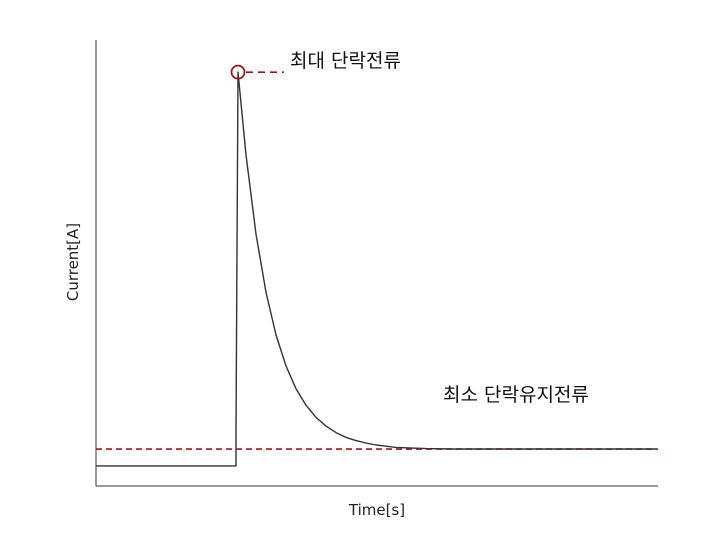 The height and width of the screenshot is (550, 728). What do you see at coordinates (73, 262) in the screenshot?
I see `y-axis-label: Current[A]` at bounding box center [73, 262].